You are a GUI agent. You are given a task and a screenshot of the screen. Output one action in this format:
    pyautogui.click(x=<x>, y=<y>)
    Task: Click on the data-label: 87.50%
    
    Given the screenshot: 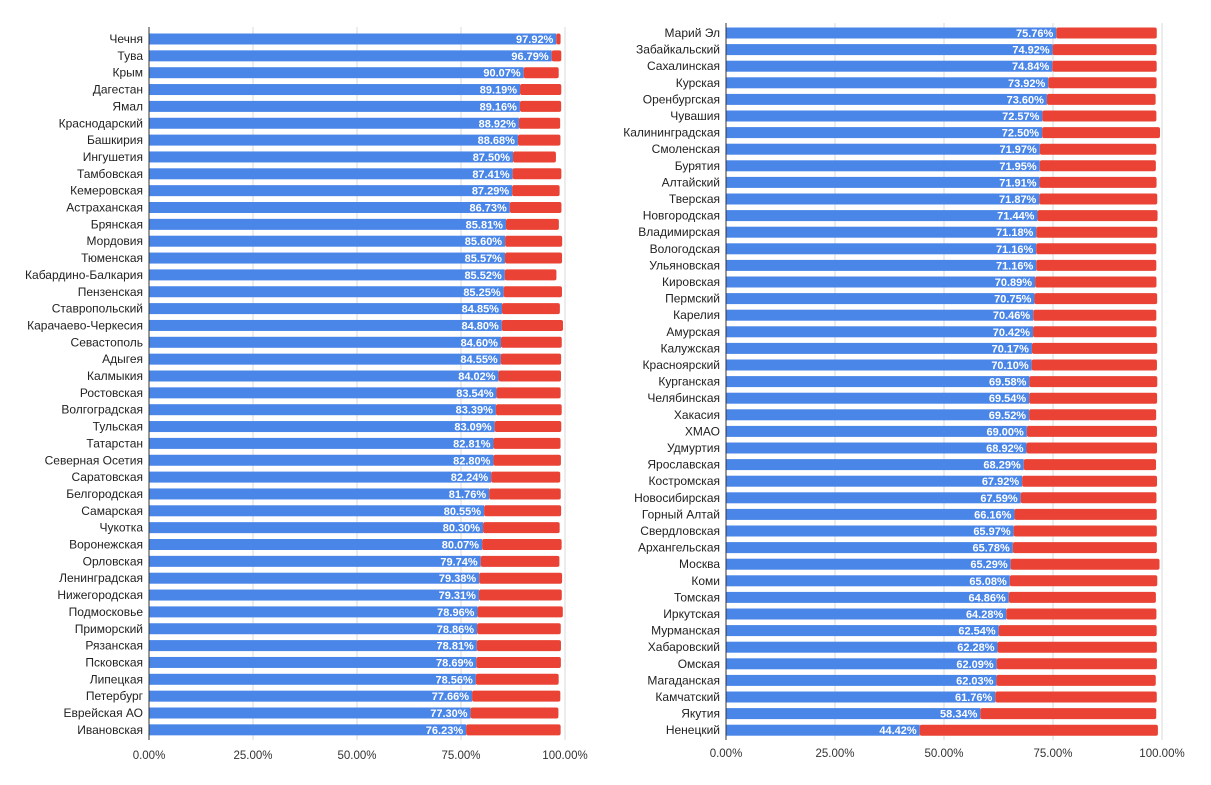 What is the action you would take?
    pyautogui.click(x=492, y=158)
    